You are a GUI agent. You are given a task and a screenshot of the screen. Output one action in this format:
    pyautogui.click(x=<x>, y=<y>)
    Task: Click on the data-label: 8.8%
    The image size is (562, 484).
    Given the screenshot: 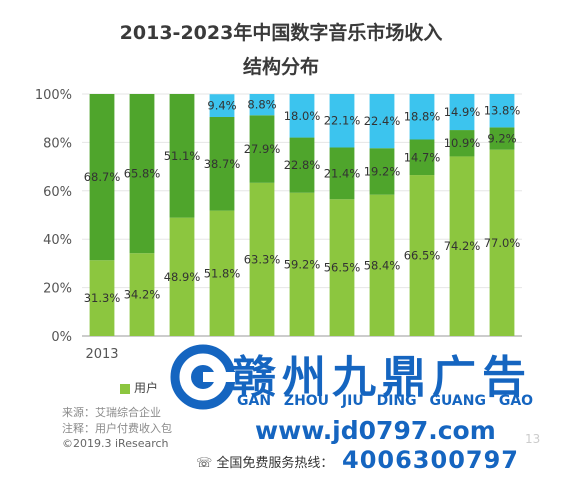 What is the action you would take?
    pyautogui.click(x=261, y=105)
    